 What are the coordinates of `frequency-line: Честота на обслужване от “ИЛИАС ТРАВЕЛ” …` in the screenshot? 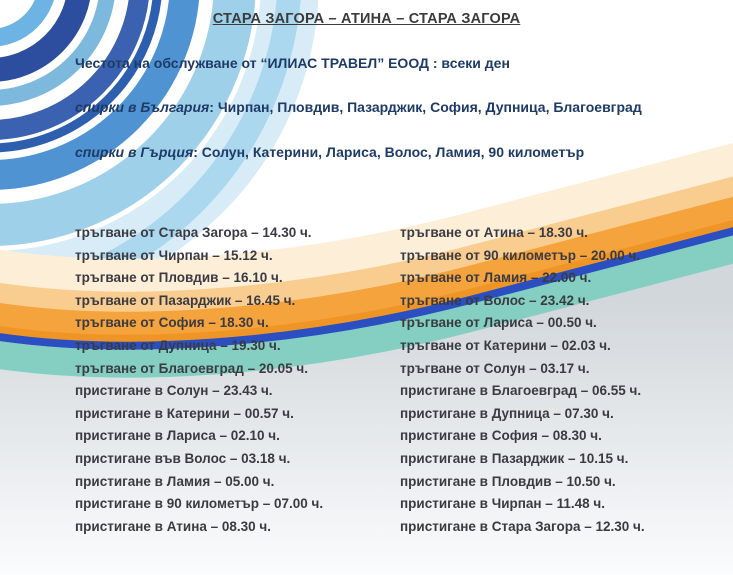 It's located at (292, 63).